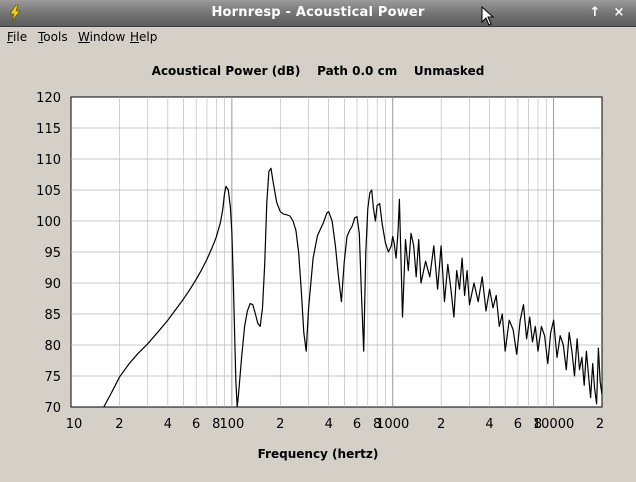 The height and width of the screenshot is (482, 636). Describe the element at coordinates (48, 160) in the screenshot. I see `y-tick-label: 110` at that location.